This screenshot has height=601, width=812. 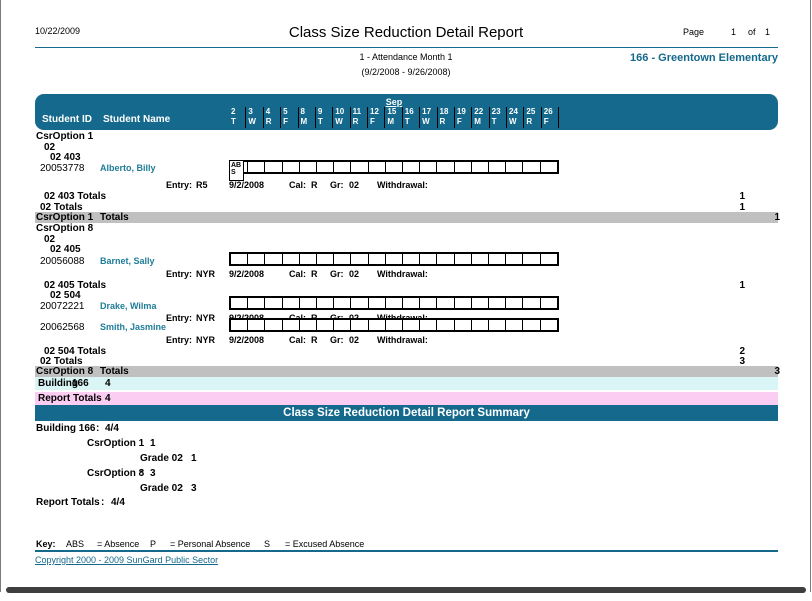 I want to click on day-column: 12 F, so click(x=377, y=117).